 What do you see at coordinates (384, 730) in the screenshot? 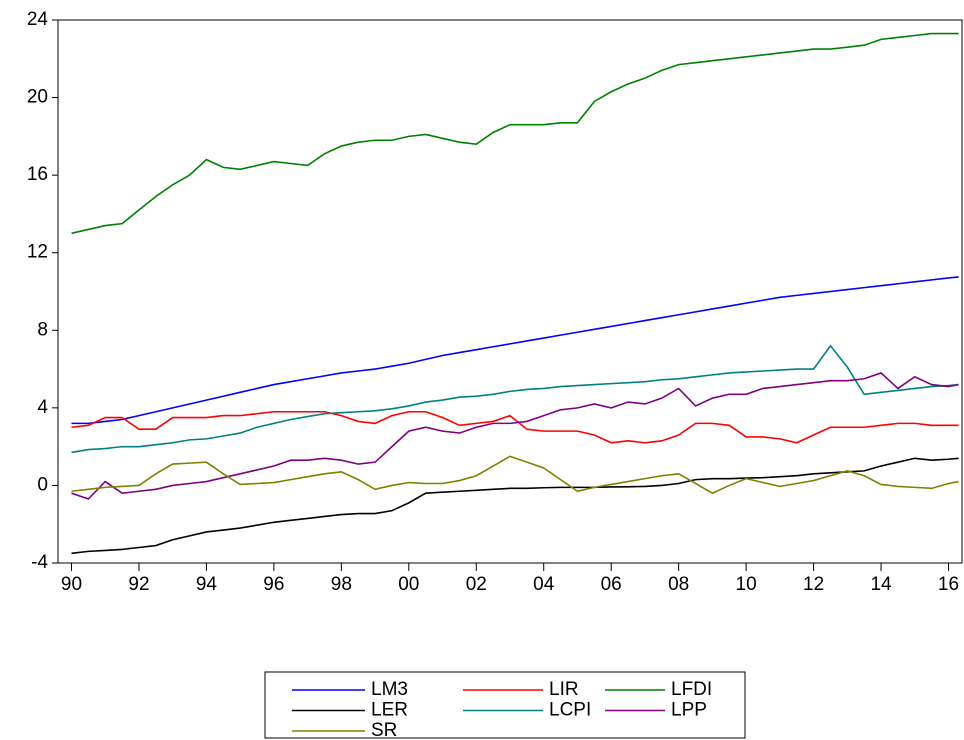
I see `legend-label: SR` at bounding box center [384, 730].